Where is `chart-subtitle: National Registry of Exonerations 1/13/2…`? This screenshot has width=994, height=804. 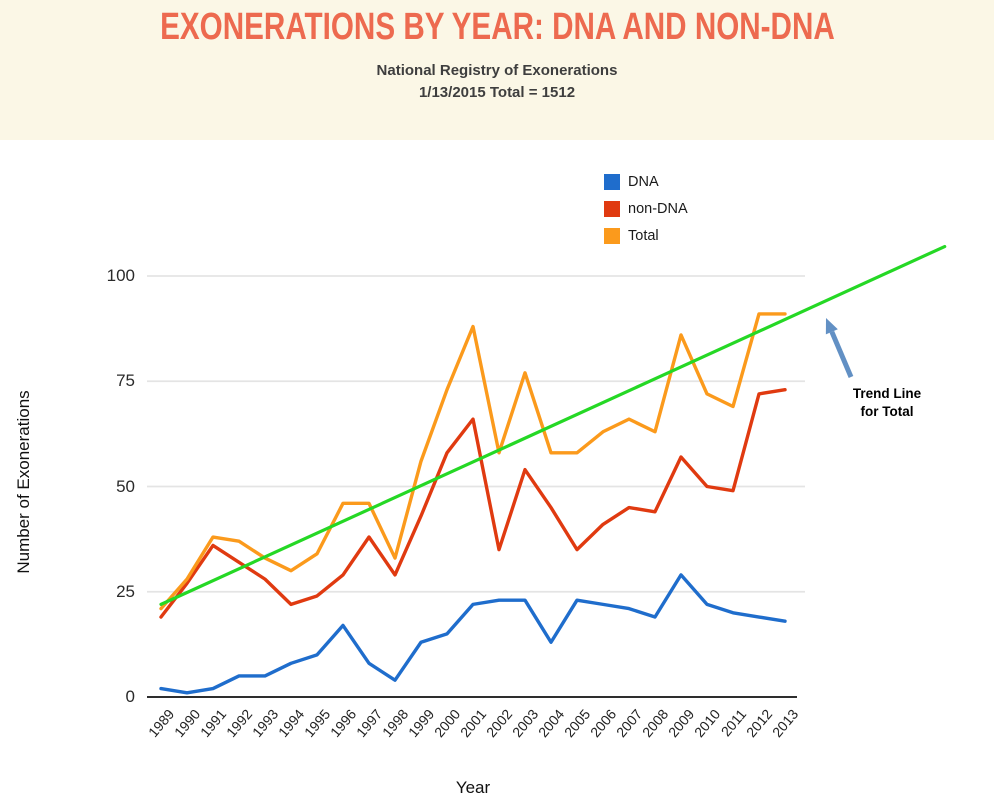
chart-subtitle: National Registry of Exonerations 1/13/2… is located at coordinates (497, 82).